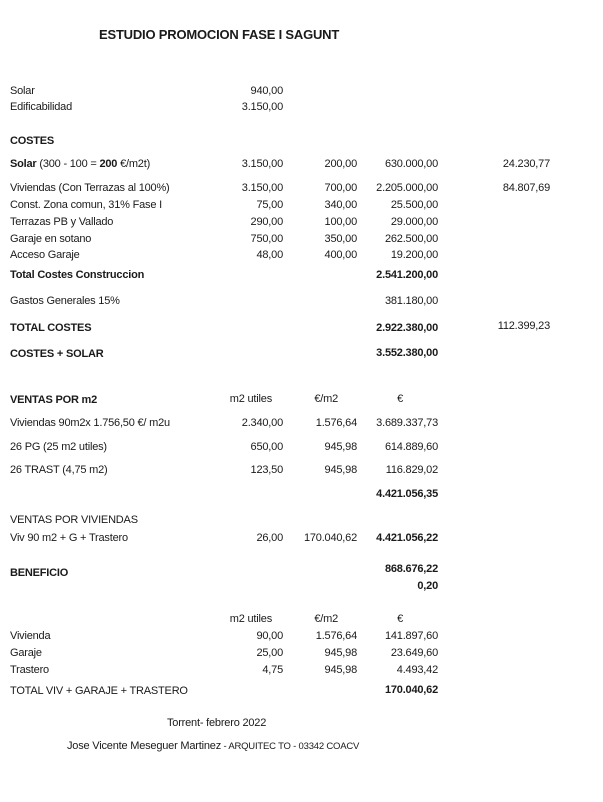 This screenshot has width=603, height=802. I want to click on solar-cost-label-part: 200, so click(108, 164).